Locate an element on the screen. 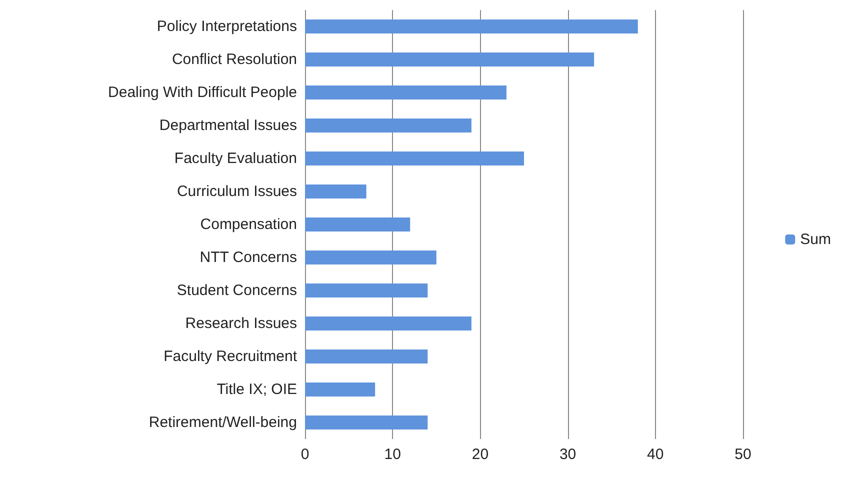 Image resolution: width=846 pixels, height=479 pixels. y-tick-label: Departmental Issues is located at coordinates (228, 125).